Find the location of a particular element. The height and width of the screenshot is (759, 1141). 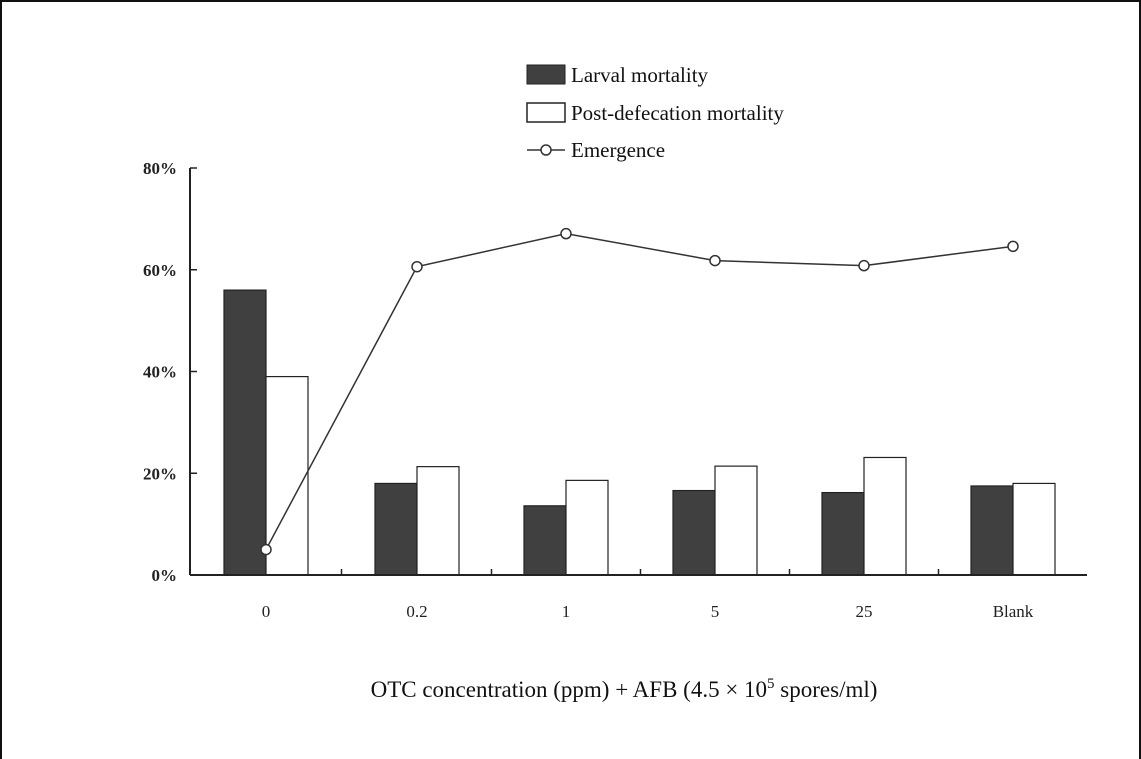

x-tick-label: 1 is located at coordinates (566, 611).